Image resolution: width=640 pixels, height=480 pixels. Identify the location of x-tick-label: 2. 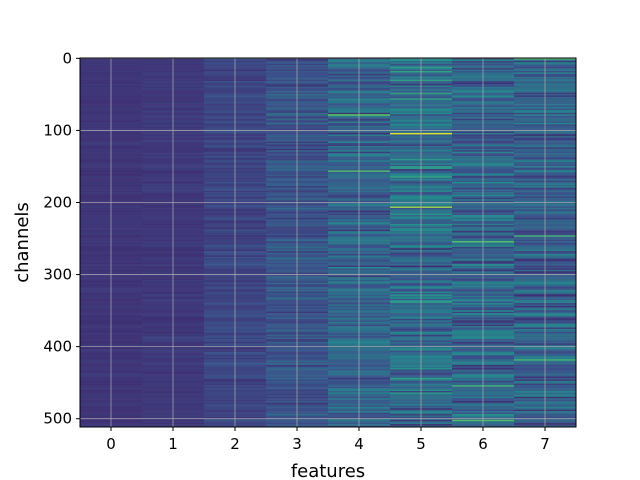
(235, 444).